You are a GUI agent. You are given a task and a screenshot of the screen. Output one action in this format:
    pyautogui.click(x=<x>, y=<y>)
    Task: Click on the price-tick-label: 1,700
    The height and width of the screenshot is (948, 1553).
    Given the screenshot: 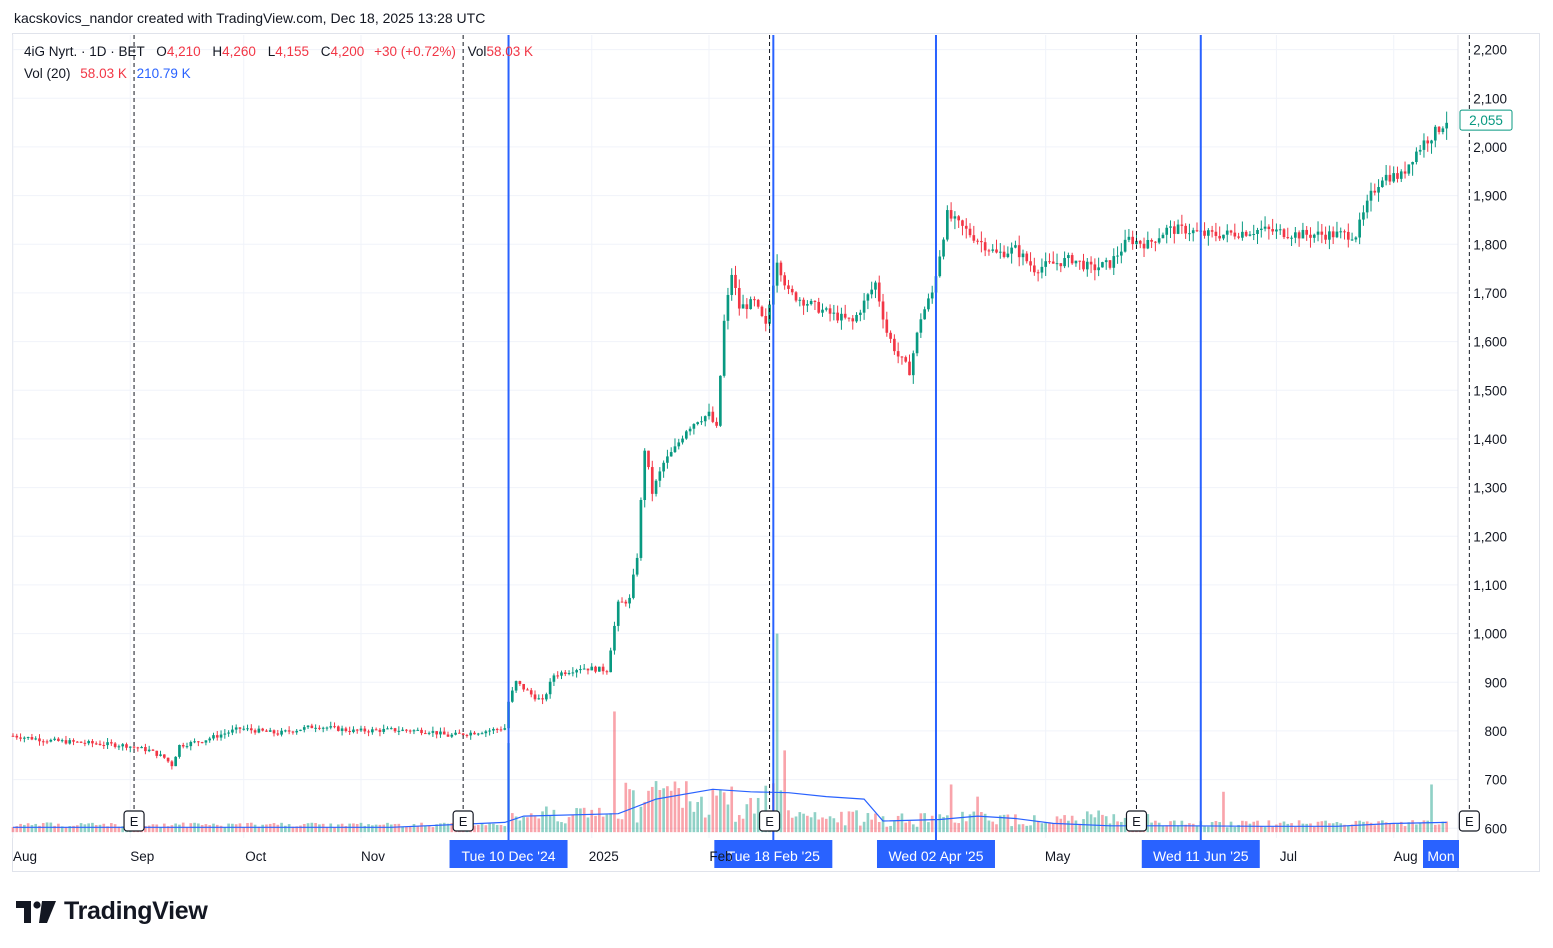 What is the action you would take?
    pyautogui.click(x=1490, y=293)
    